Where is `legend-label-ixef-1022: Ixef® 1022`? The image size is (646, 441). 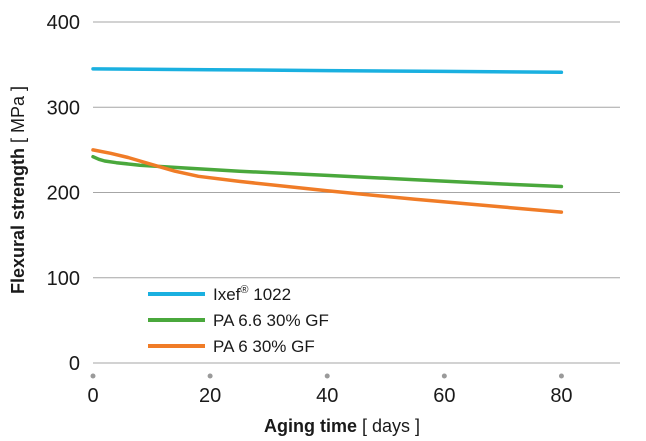 legend-label-ixef-1022: Ixef® 1022 is located at coordinates (252, 294).